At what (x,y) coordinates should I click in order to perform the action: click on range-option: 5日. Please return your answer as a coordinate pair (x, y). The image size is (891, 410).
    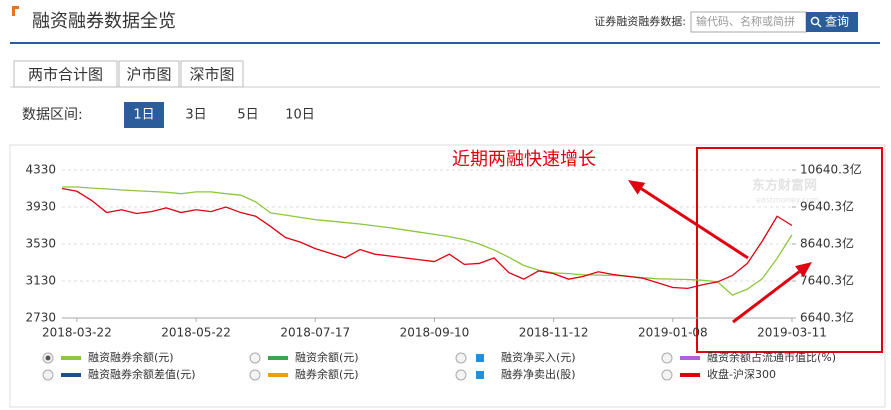
    Looking at the image, I should click on (247, 115).